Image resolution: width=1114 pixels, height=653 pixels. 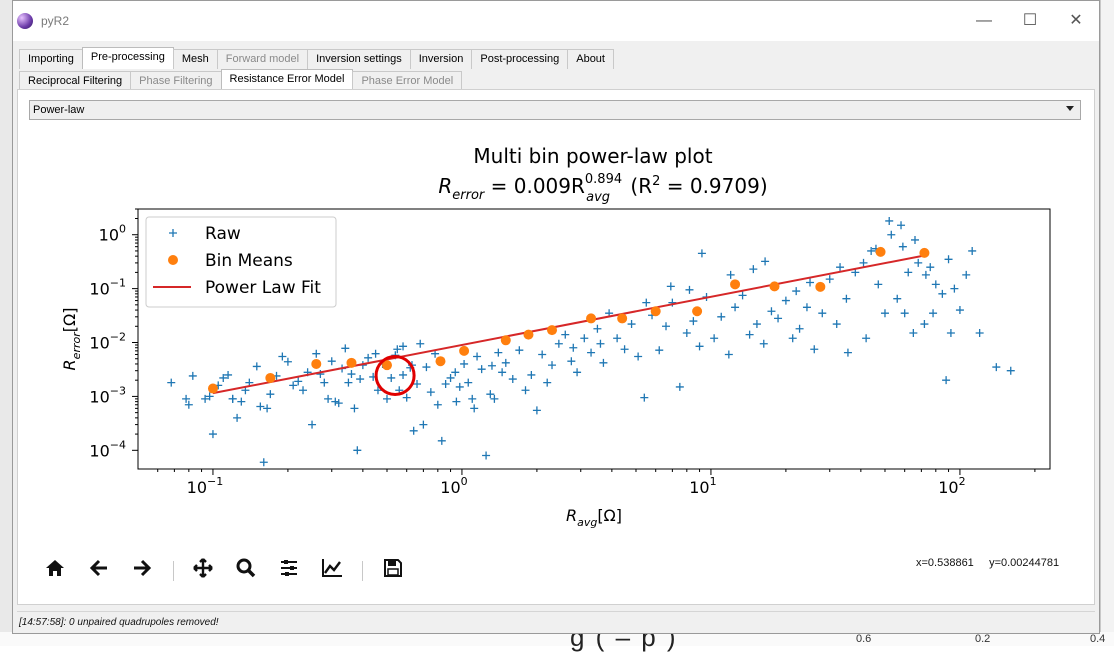 What do you see at coordinates (262, 59) in the screenshot?
I see `tab-forward-model: Forward model` at bounding box center [262, 59].